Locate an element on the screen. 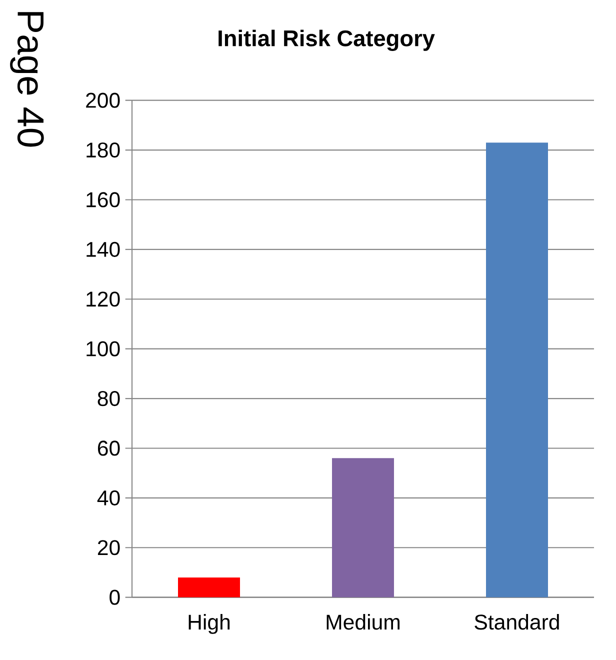 Image resolution: width=616 pixels, height=660 pixels. y-tick-label: 180 is located at coordinates (103, 150).